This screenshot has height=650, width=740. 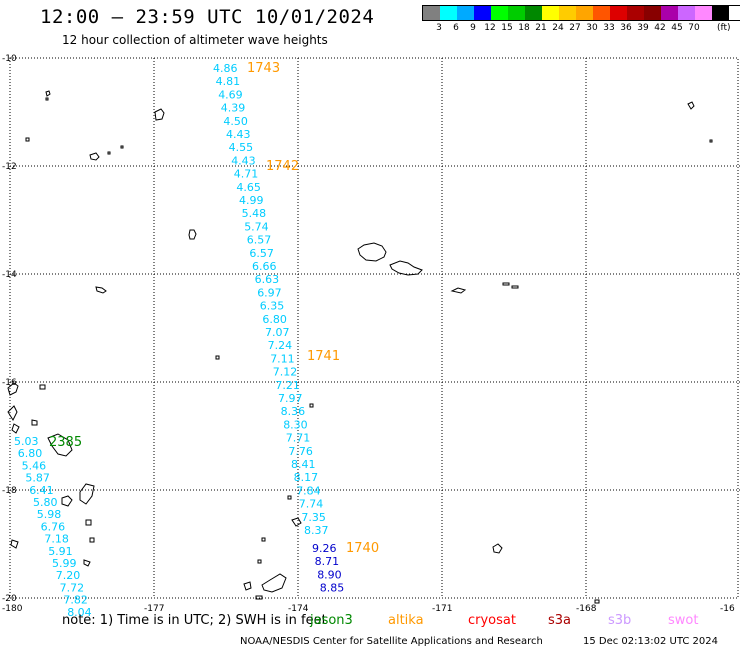 What do you see at coordinates (560, 620) in the screenshot?
I see `satellite-s3a: s3a` at bounding box center [560, 620].